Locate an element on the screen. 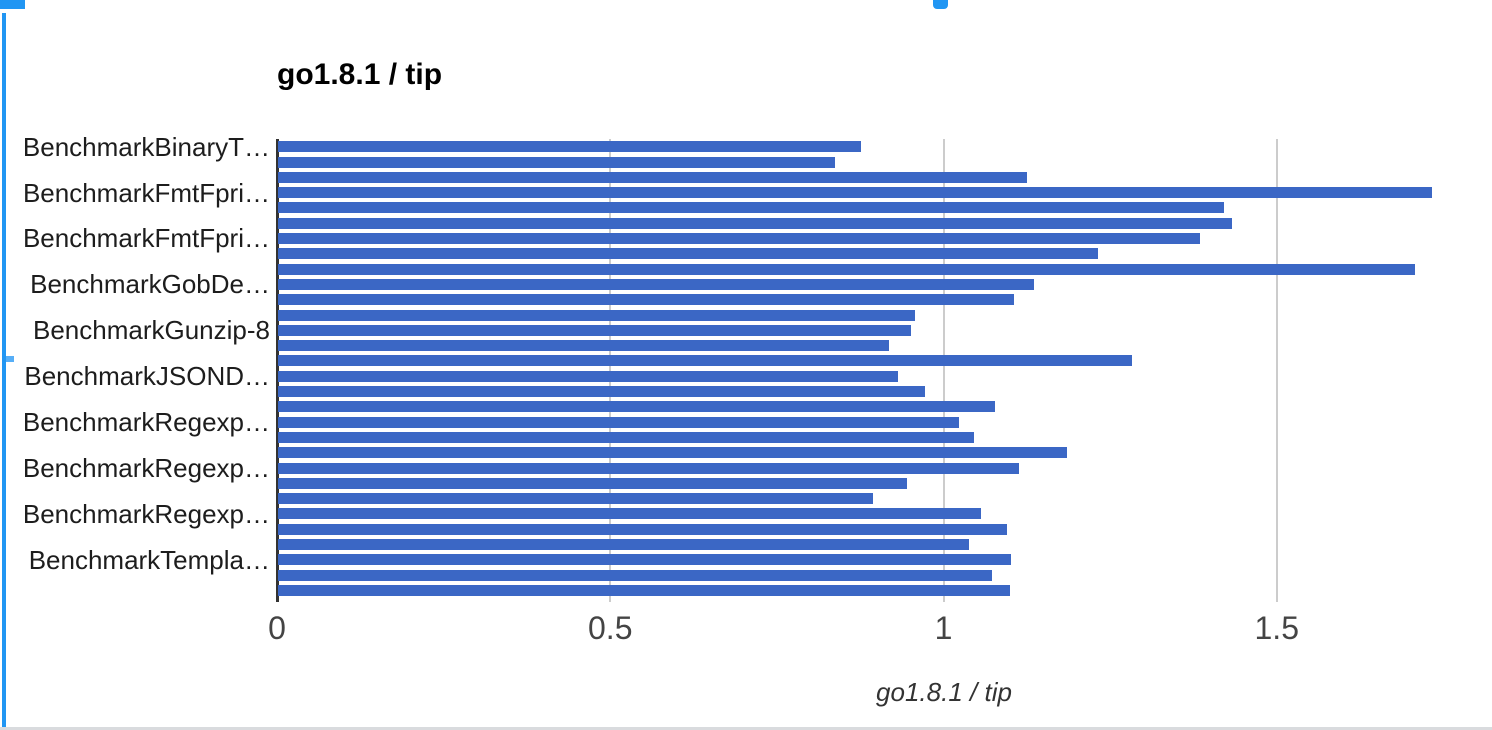 The height and width of the screenshot is (730, 1492). window-left-edge-handle is located at coordinates (10, 359).